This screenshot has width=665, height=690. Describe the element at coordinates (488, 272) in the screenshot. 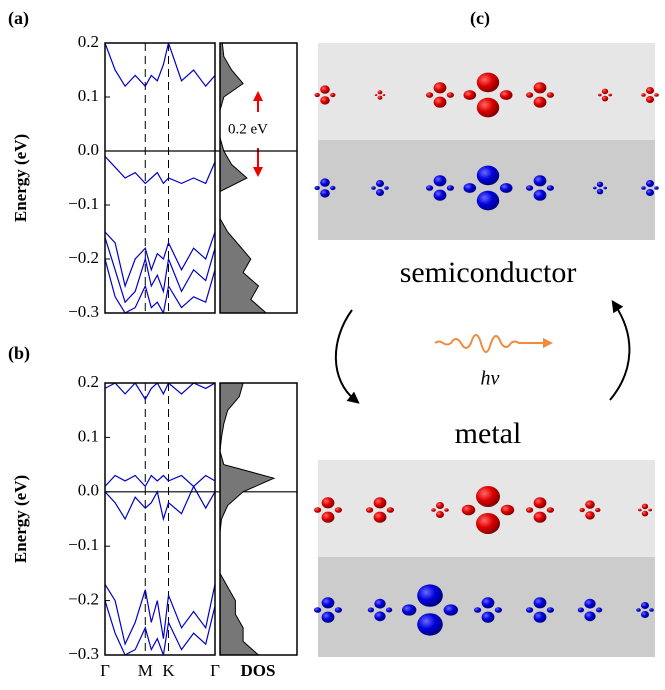

I see `state-label: semiconductor` at that location.